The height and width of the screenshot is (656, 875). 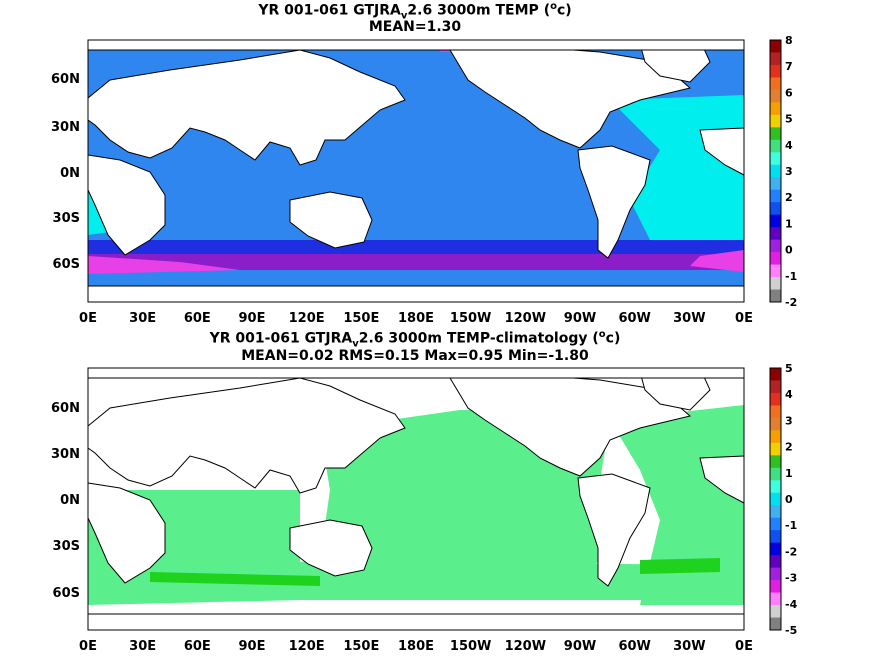 I want to click on lon-label-90E: 90E, so click(x=252, y=318).